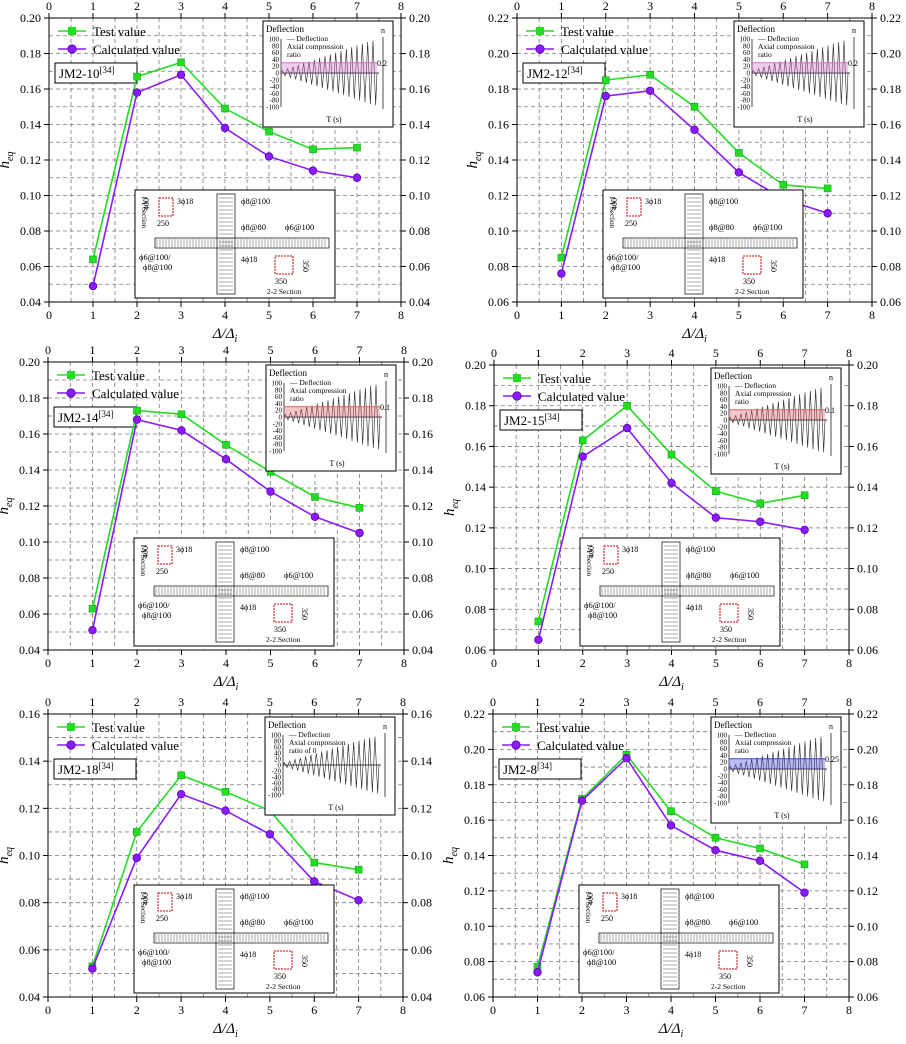  What do you see at coordinates (403, 1010) in the screenshot?
I see `x-tick-label: 8` at bounding box center [403, 1010].